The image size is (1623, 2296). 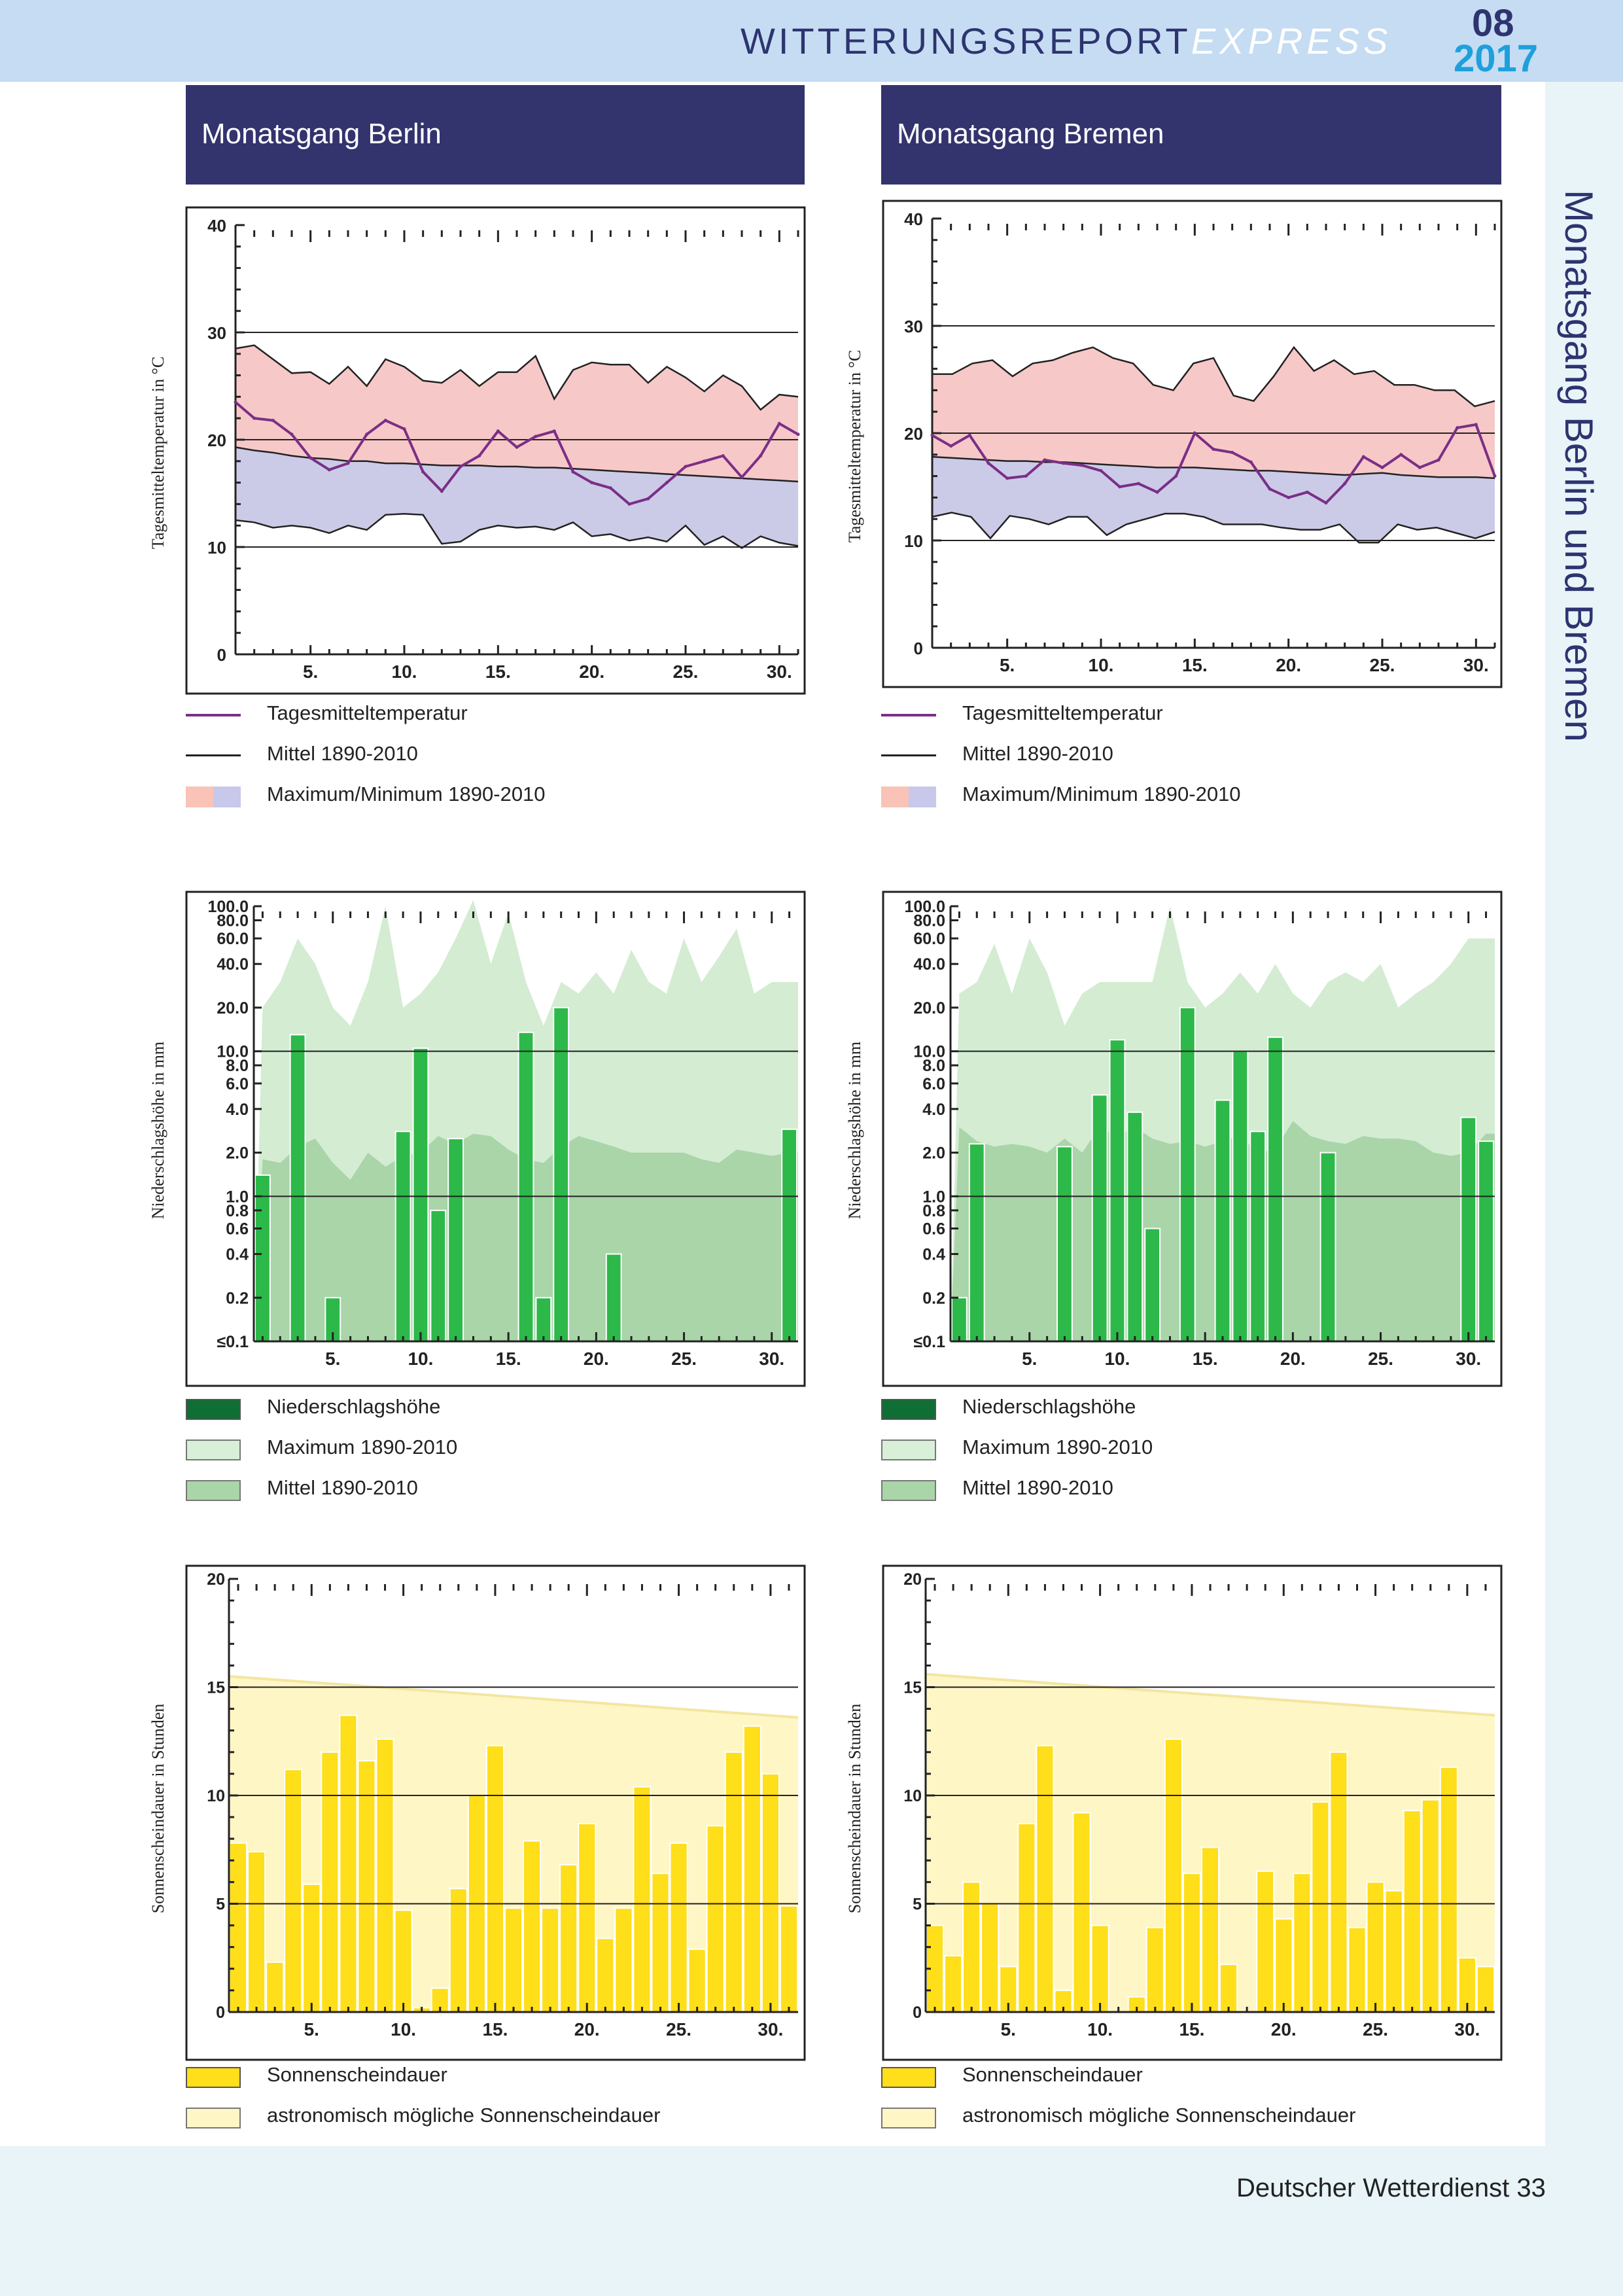 I want to click on legend-label: astronomisch mögliche Sonnenscheindauer, so click(x=464, y=2115).